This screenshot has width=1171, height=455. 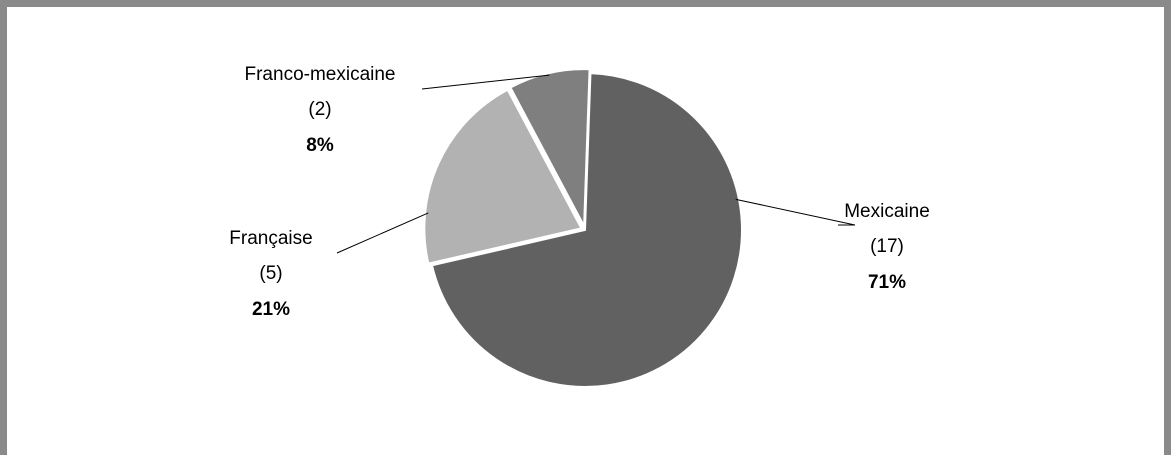 What do you see at coordinates (550, 149) in the screenshot?
I see `pie-slice-franco-mexicaine` at bounding box center [550, 149].